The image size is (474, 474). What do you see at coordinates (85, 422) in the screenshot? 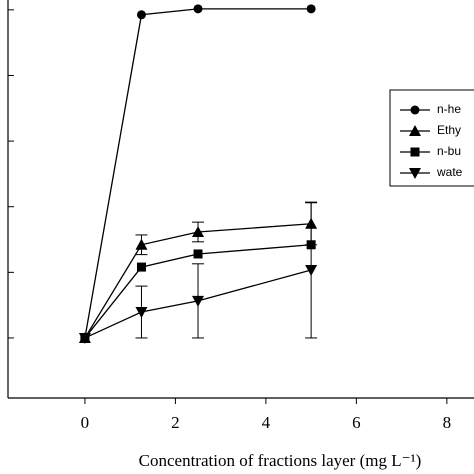
I see `x-tick-label: 0` at bounding box center [85, 422].